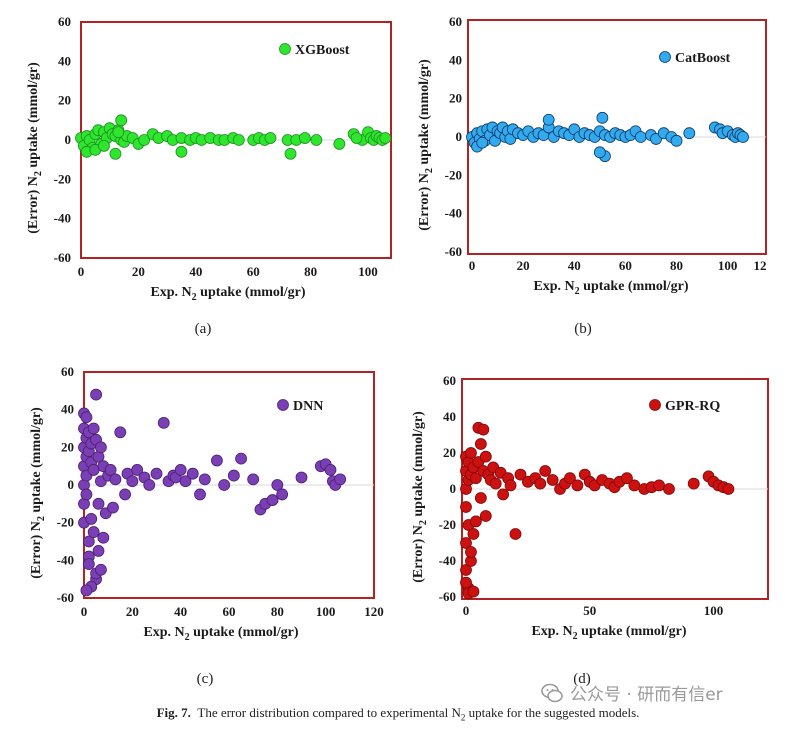 The height and width of the screenshot is (729, 796). What do you see at coordinates (374, 611) in the screenshot?
I see `x-tick-label: 120` at bounding box center [374, 611].